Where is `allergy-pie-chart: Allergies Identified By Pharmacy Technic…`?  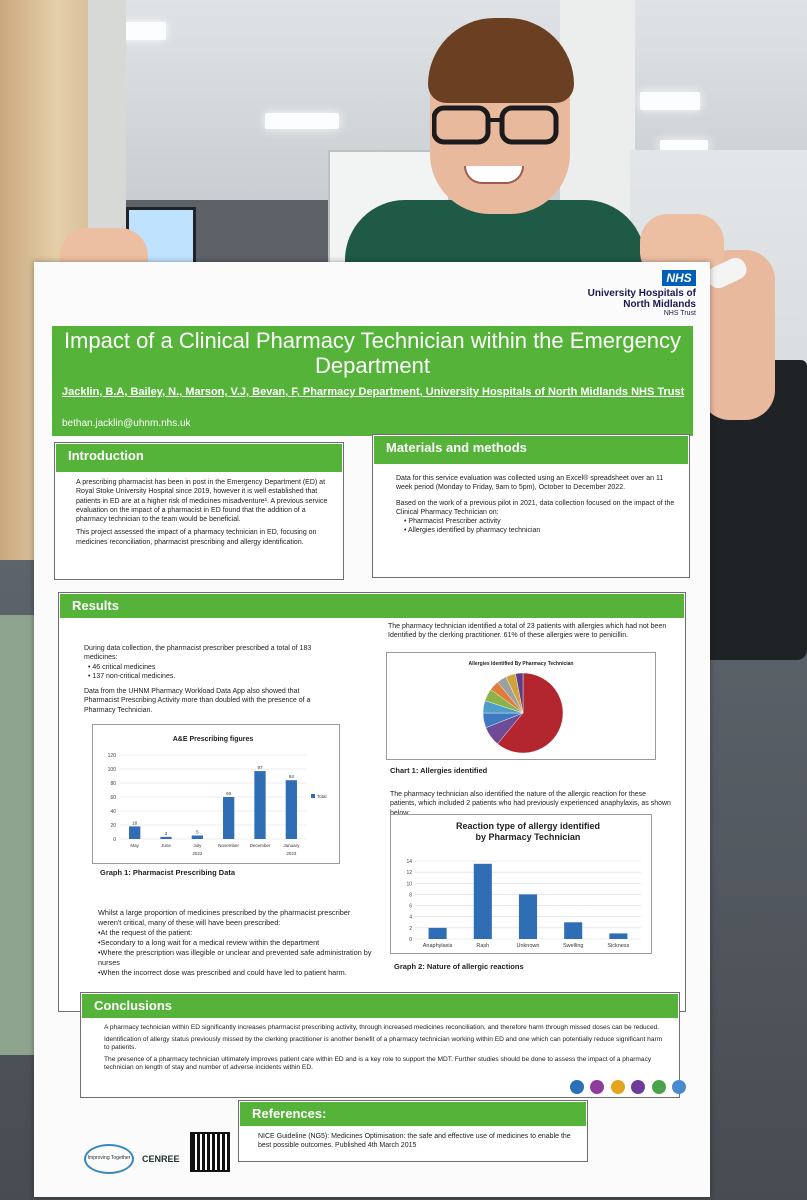 allergy-pie-chart: Allergies Identified By Pharmacy Technic… is located at coordinates (521, 707).